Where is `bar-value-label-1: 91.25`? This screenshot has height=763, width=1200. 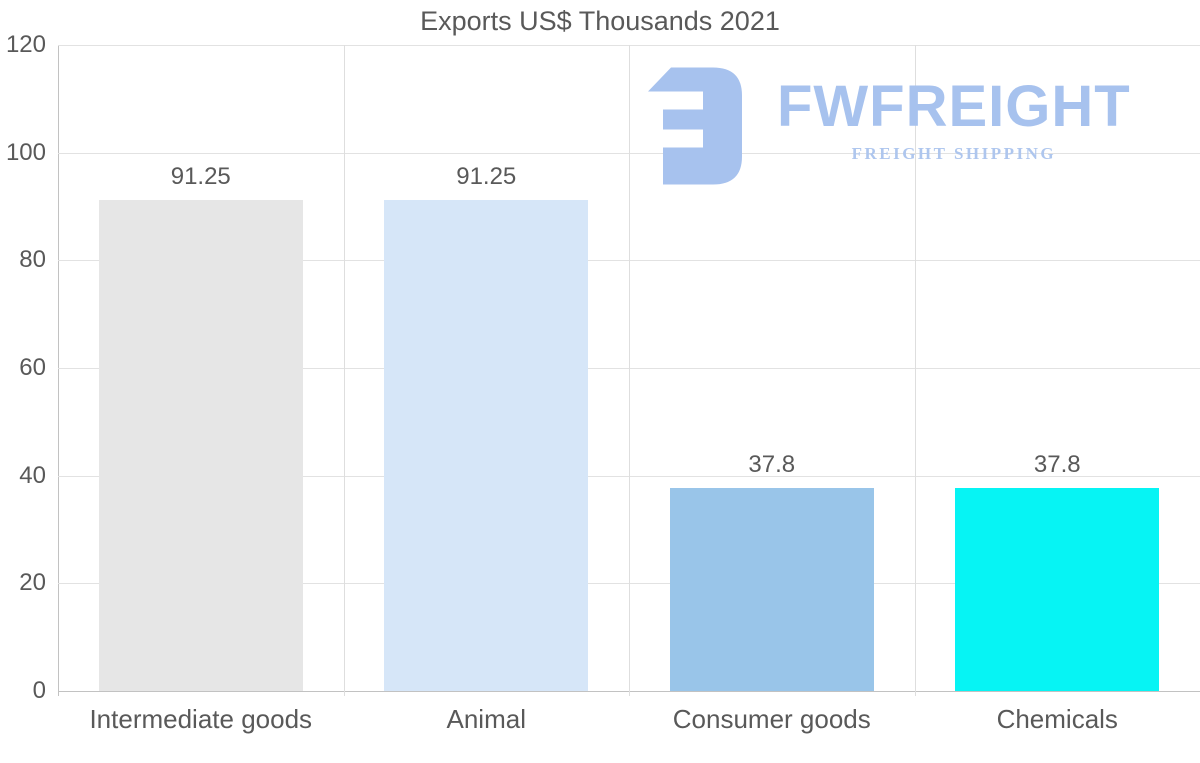
bar-value-label-1: 91.25 is located at coordinates (200, 176).